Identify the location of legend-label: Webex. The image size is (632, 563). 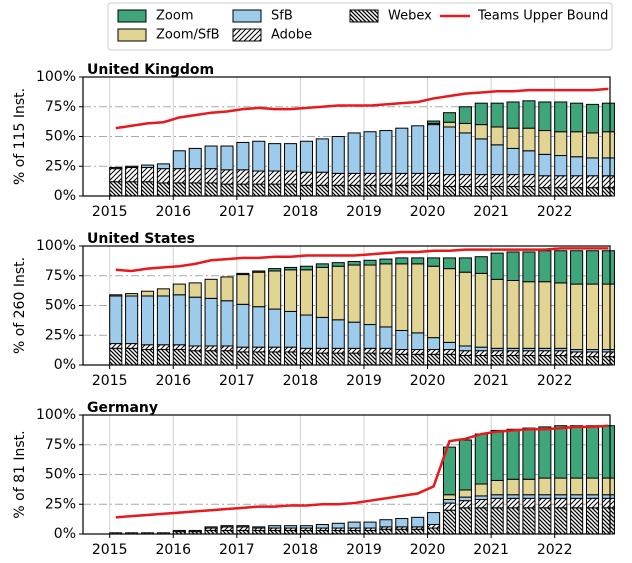
(410, 16).